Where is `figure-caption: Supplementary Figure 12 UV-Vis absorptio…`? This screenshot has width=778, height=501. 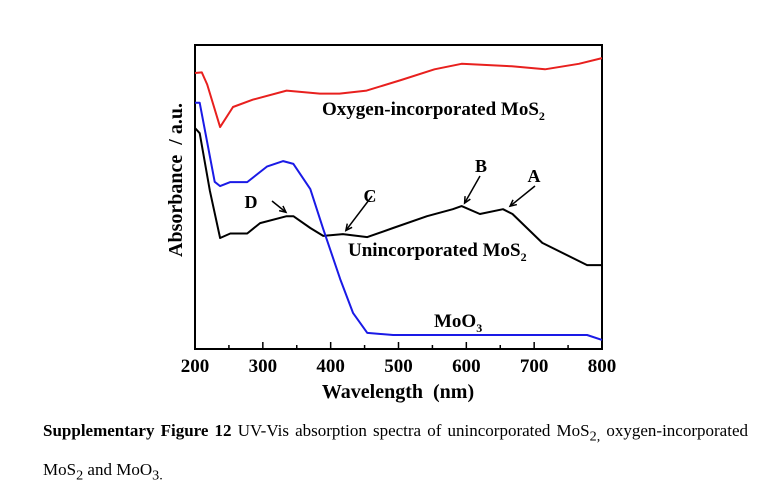
figure-caption: Supplementary Figure 12 UV-Vis absorptio… is located at coordinates (395, 452).